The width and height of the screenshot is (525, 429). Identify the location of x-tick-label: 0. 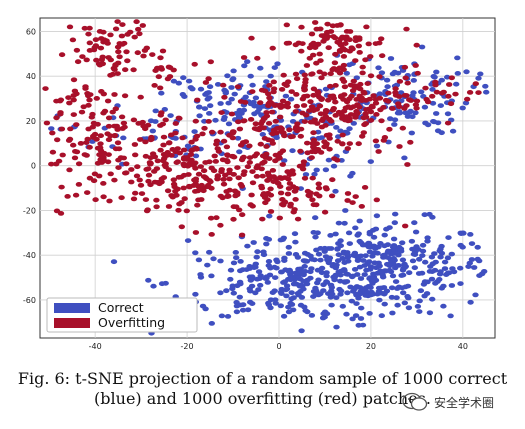
(278, 346).